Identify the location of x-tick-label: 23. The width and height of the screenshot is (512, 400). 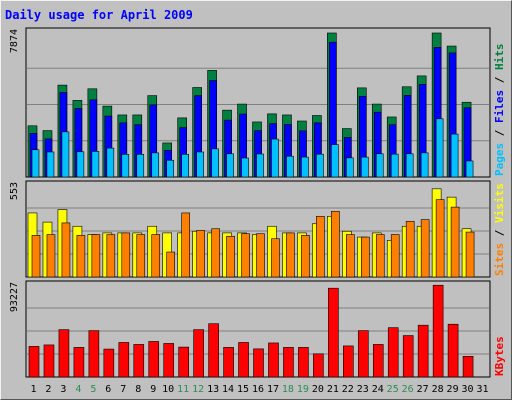
(363, 389).